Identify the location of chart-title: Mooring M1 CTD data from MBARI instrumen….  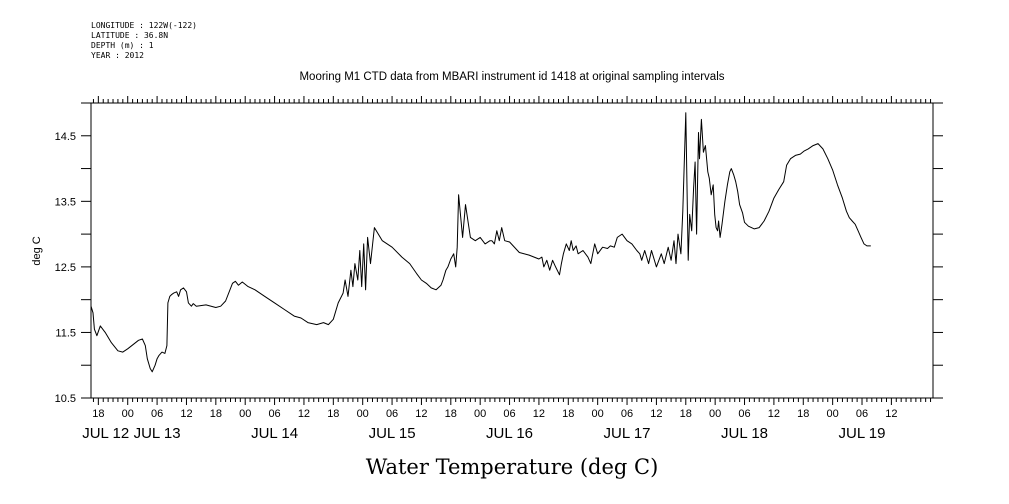
(511, 77).